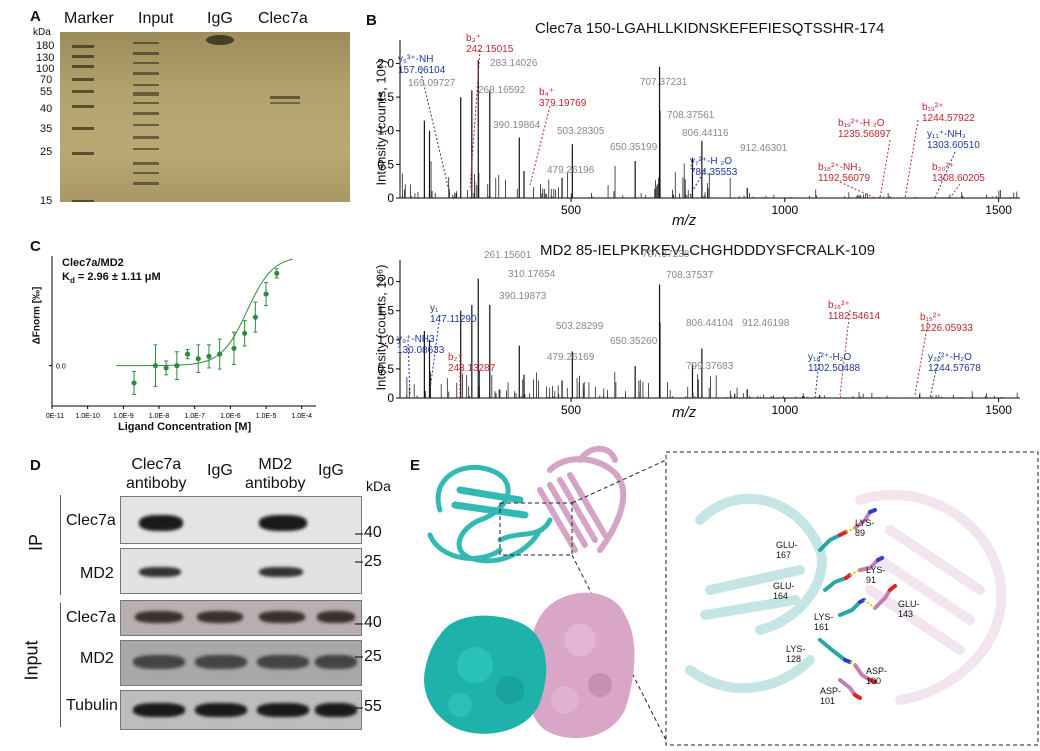 The image size is (1040, 751). Describe the element at coordinates (37, 315) in the screenshot. I see `mst-ylabel: ΔFnorm [‰]` at that location.